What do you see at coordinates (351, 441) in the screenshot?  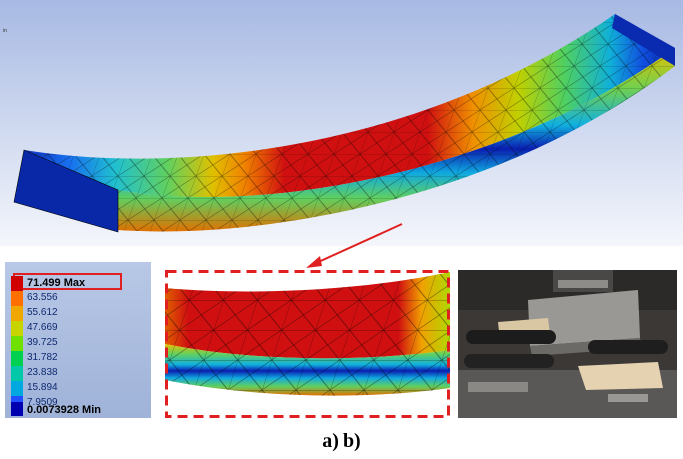 I see `caption-part-b: b)` at bounding box center [351, 441].